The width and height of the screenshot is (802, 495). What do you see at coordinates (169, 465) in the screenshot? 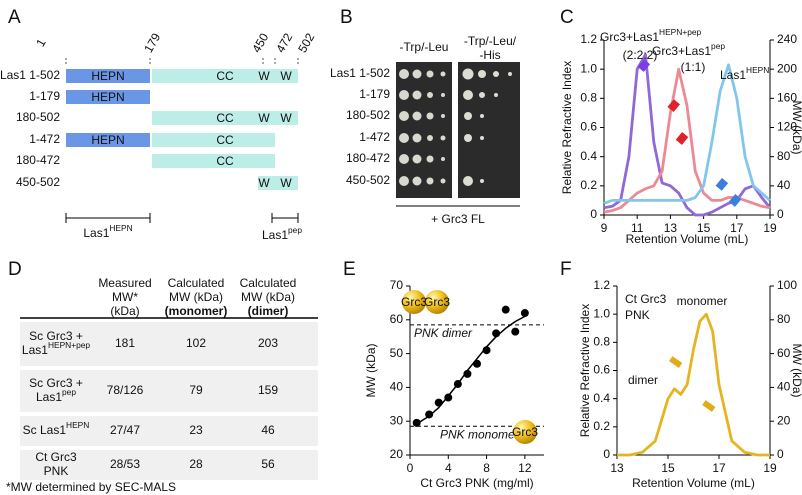
I see `table-row` at bounding box center [169, 465].